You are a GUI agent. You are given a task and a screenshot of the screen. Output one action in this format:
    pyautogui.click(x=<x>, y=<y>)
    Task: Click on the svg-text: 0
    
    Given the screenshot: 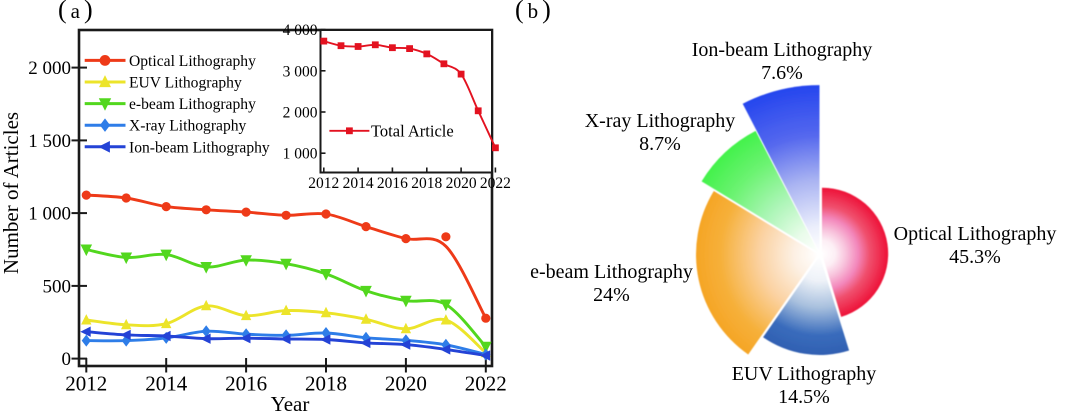 What is the action you would take?
    pyautogui.click(x=67, y=359)
    